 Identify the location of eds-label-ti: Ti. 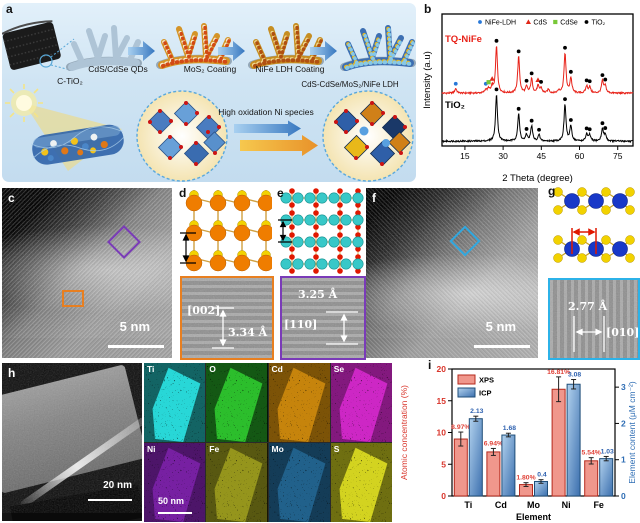
(151, 369).